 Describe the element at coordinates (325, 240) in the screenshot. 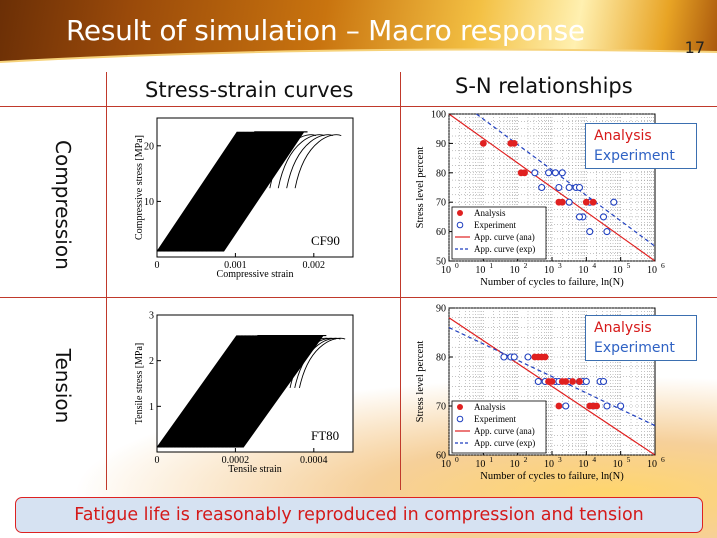

I see `curve-annotation: CF90` at that location.